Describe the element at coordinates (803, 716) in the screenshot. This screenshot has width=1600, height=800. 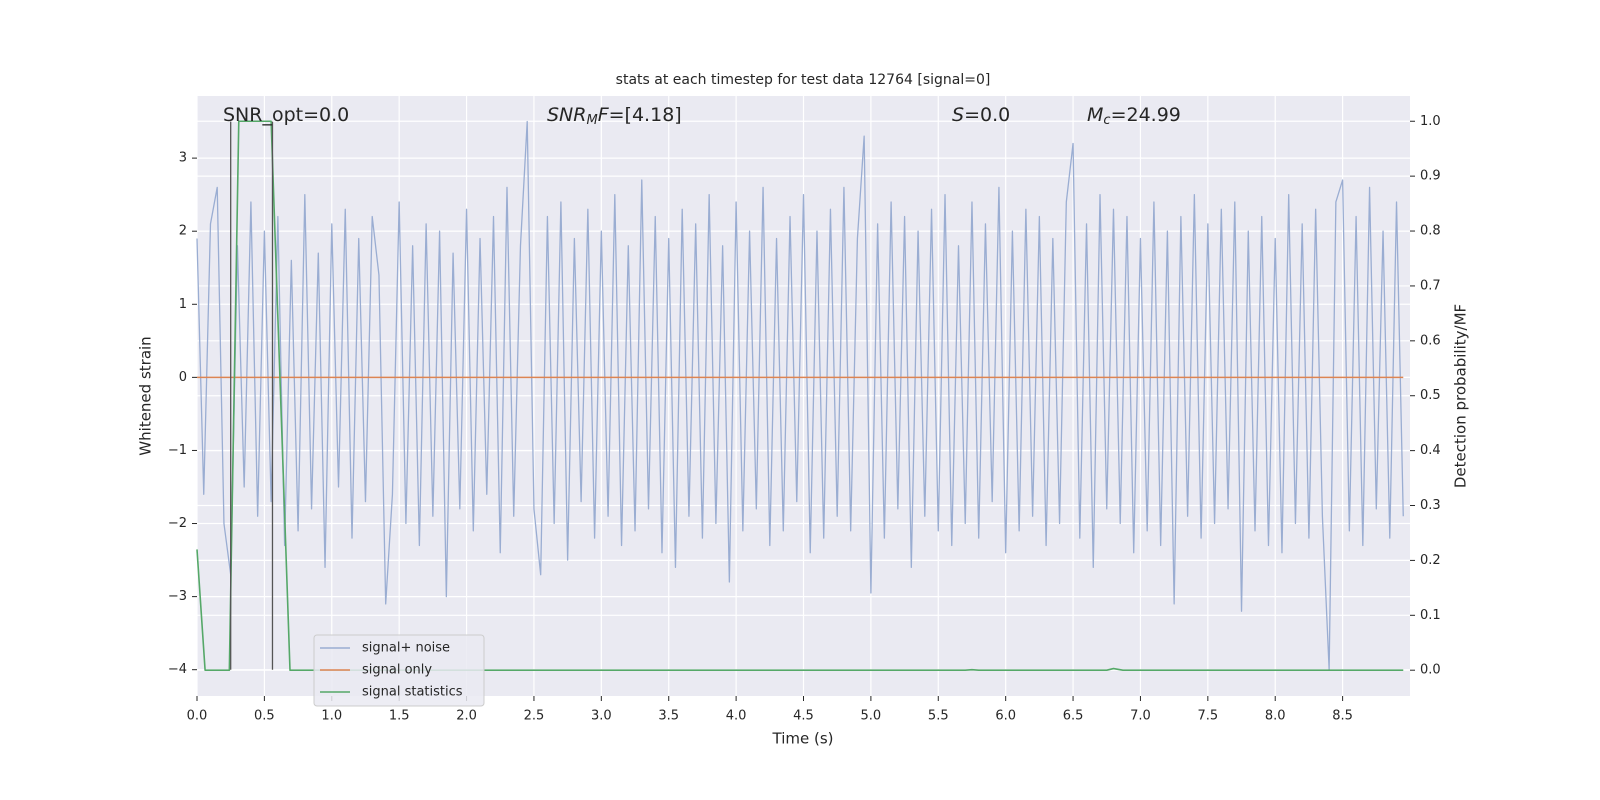
I see `x-tick-label: 4.5` at that location.